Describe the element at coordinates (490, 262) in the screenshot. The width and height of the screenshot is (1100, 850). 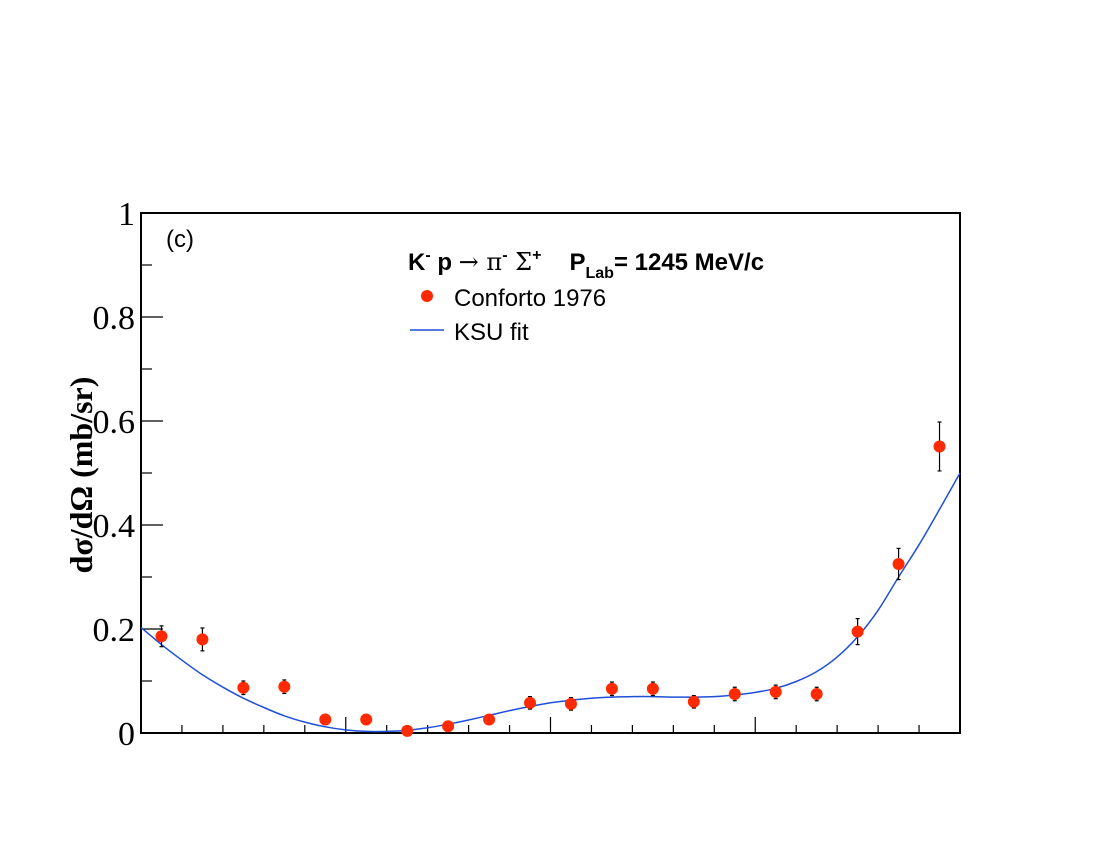
I see `title-pi: π` at that location.